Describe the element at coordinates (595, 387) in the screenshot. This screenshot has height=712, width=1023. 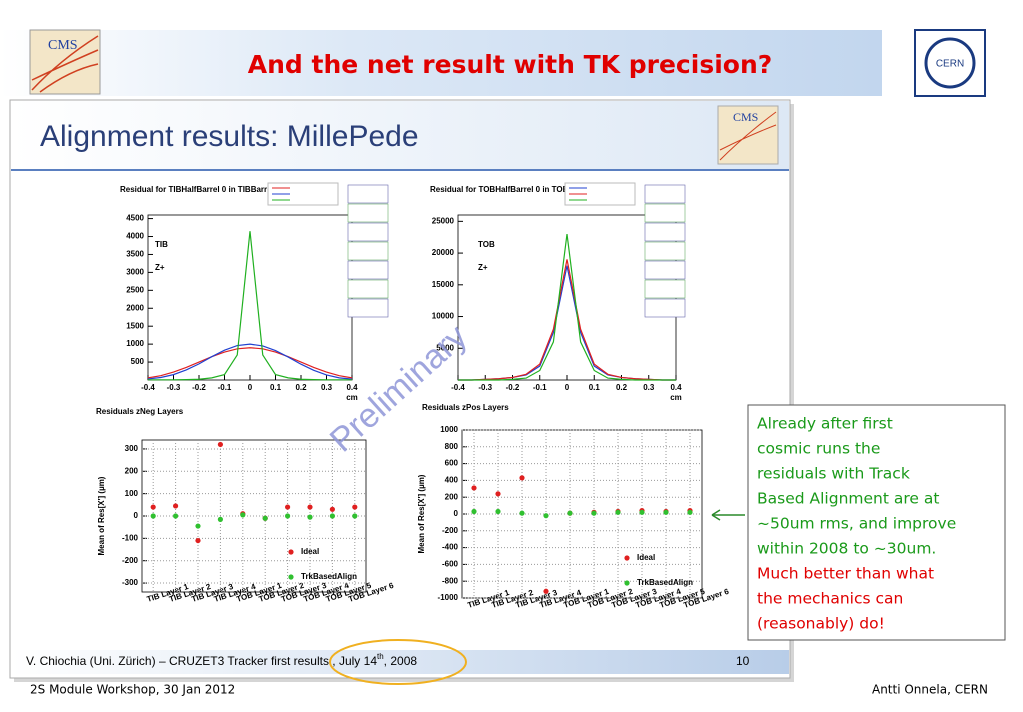
I see `x-tick-label: 0.1` at that location.